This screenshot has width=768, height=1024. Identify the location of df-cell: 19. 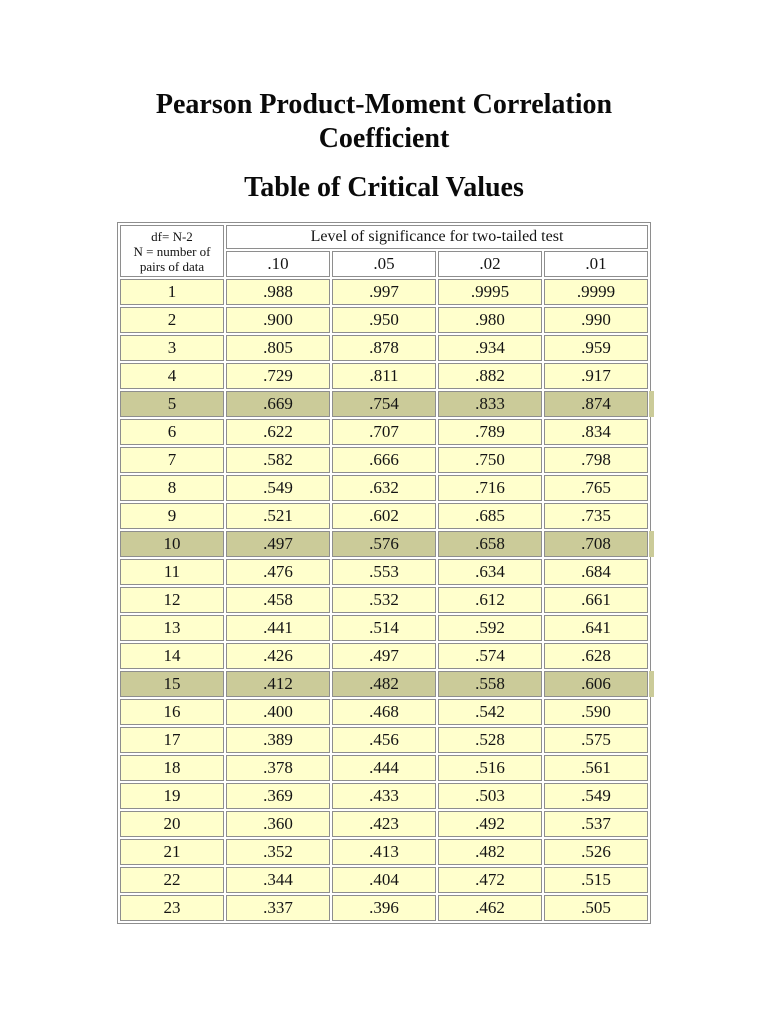
(172, 796).